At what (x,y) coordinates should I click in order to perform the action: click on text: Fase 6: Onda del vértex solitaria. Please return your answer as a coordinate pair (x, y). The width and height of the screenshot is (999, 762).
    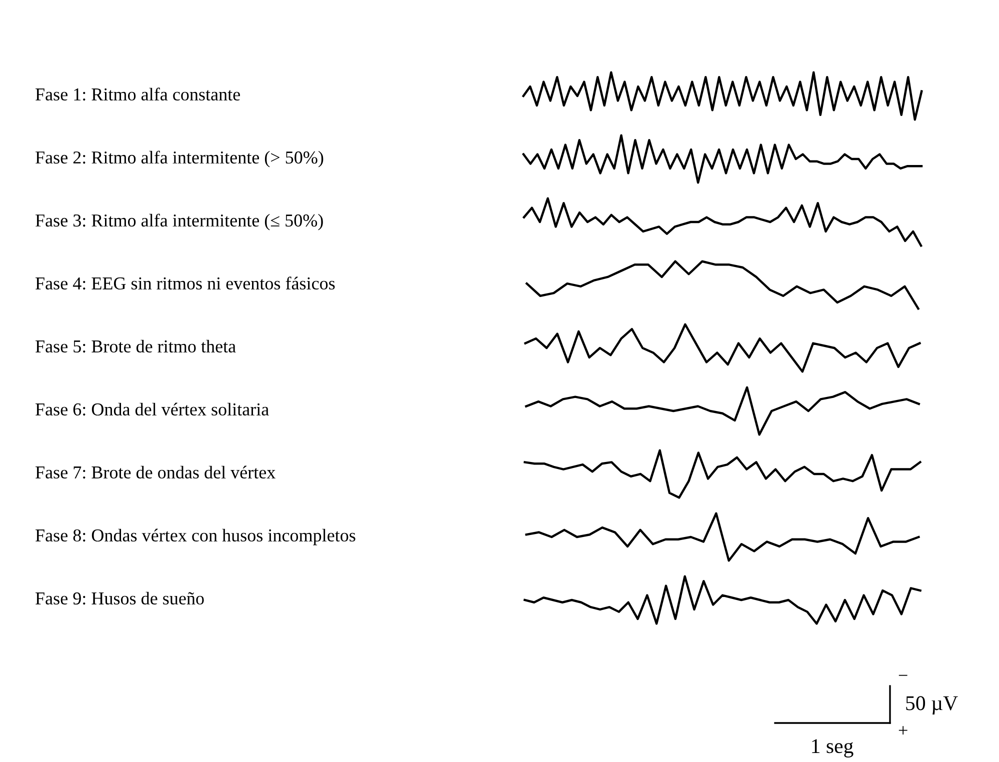
    Looking at the image, I should click on (152, 409).